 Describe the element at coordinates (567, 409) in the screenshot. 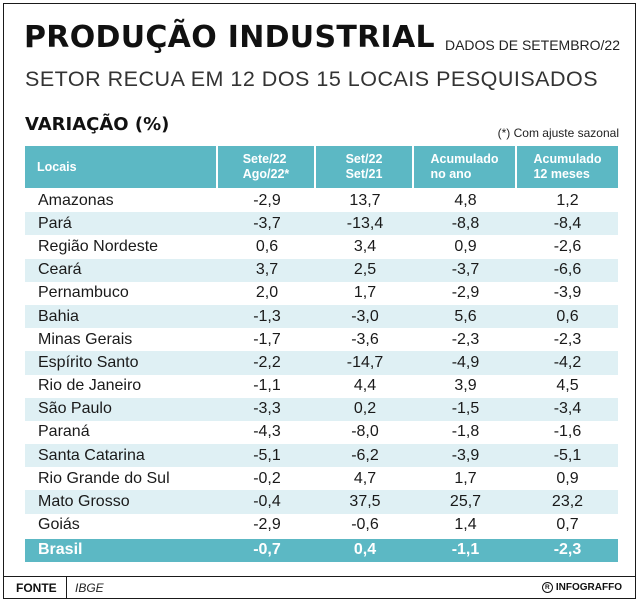

I see `row-value: -3,4` at that location.